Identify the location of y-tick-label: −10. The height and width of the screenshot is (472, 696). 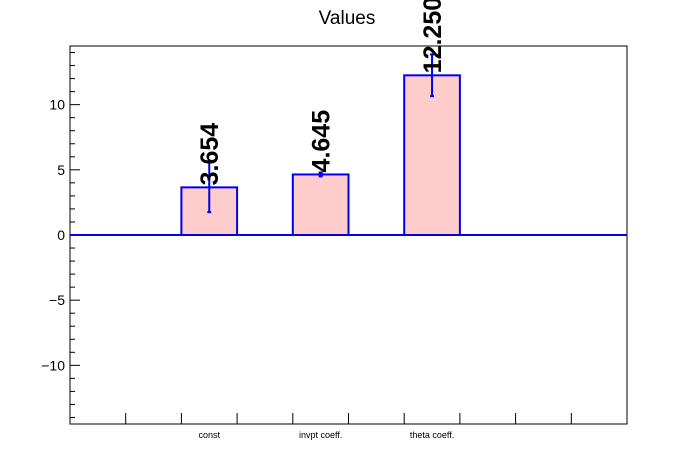
(53, 365).